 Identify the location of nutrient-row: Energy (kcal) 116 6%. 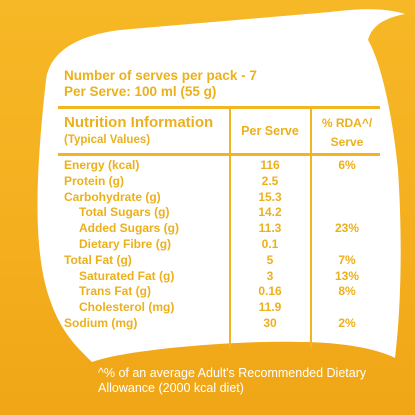
(207, 165).